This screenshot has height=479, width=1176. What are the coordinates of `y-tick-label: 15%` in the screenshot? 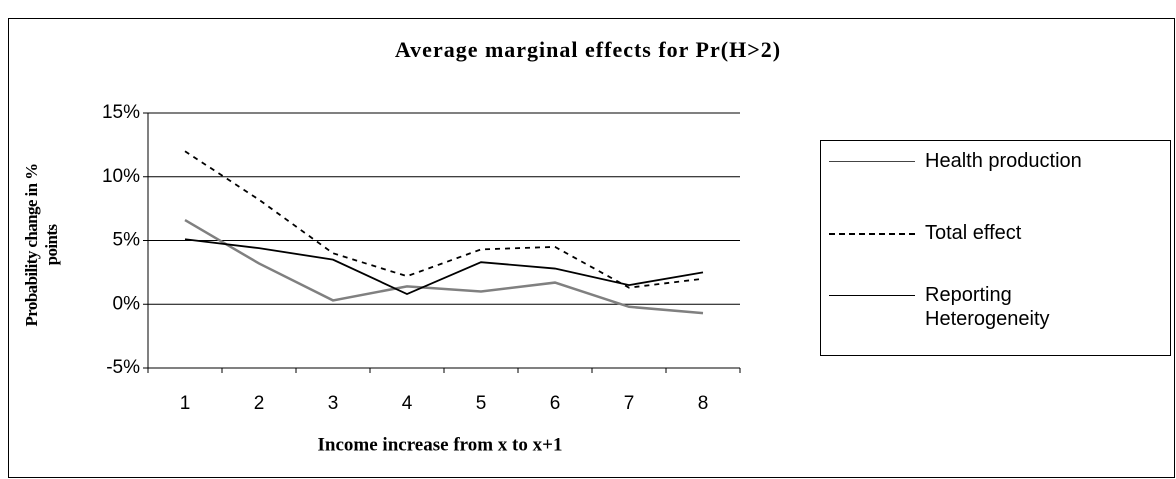 It's located at (121, 112).